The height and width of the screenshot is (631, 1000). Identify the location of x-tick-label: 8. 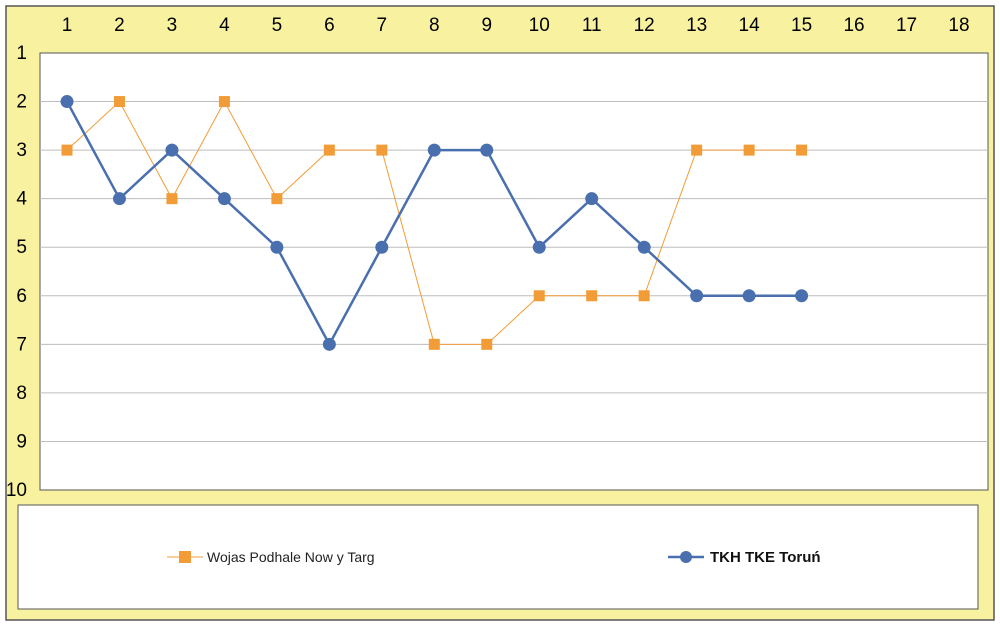
(434, 25).